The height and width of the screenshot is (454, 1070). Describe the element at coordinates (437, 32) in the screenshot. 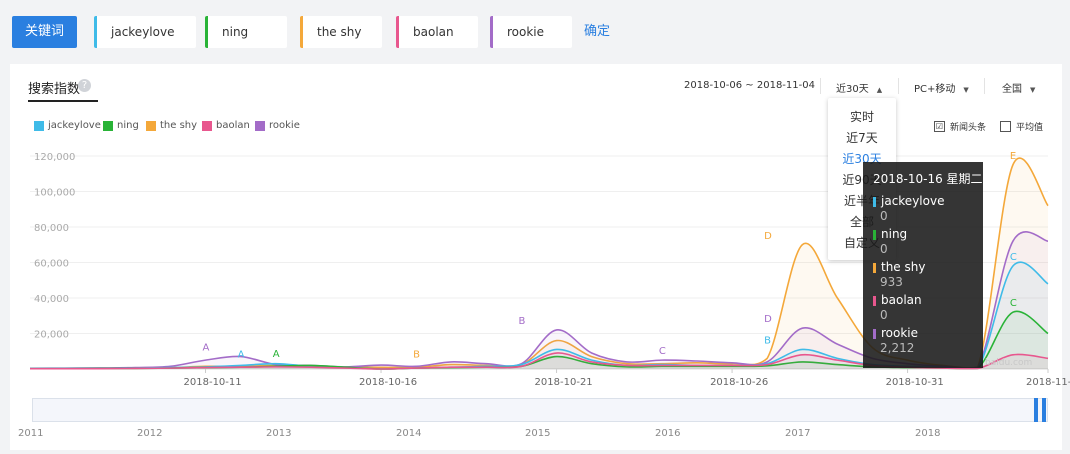

I see `keyword-input-3: baolan` at that location.